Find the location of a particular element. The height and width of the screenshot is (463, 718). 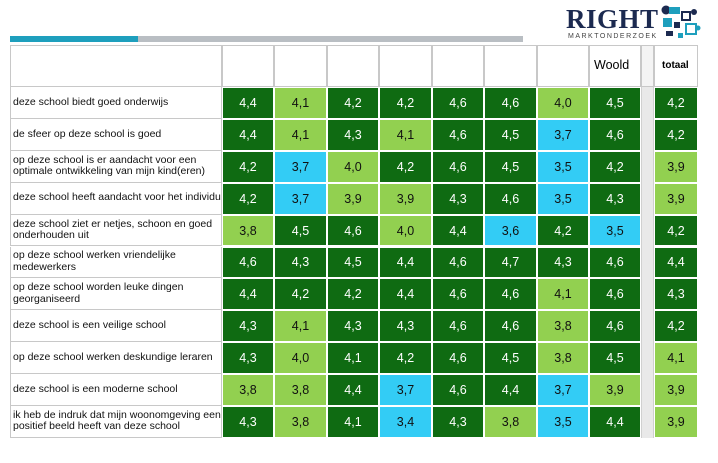

header-label-cell is located at coordinates (116, 66).